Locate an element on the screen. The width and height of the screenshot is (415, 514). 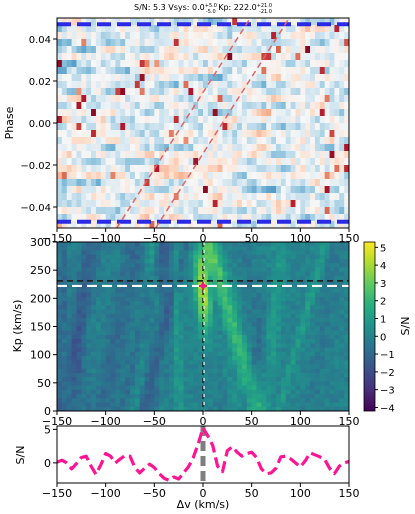
kp-y-tick-label: 0 is located at coordinates (47, 411).